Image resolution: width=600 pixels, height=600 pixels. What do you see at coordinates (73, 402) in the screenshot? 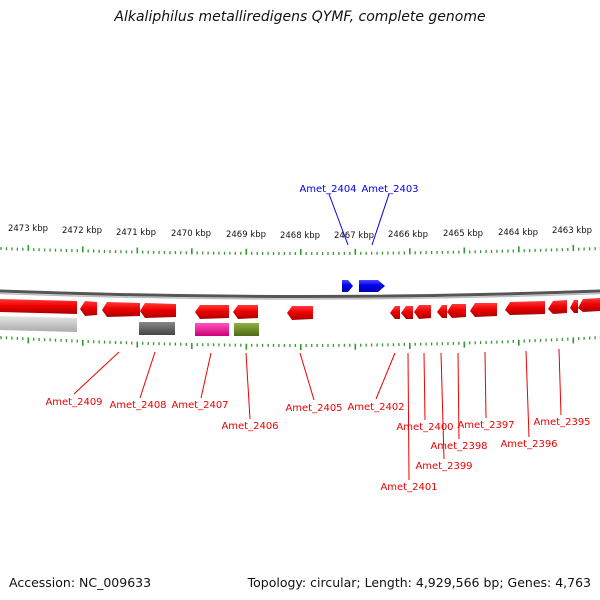
I see `gene-label: Amet_2409` at bounding box center [73, 402].